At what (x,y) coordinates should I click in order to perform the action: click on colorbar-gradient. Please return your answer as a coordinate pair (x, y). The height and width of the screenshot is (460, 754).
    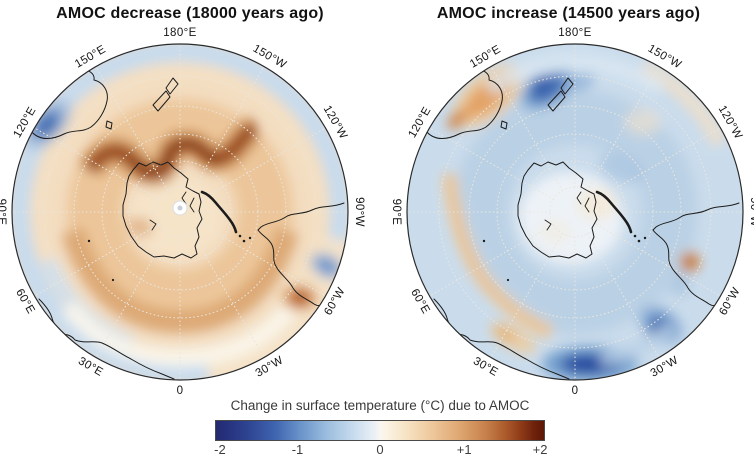
    Looking at the image, I should click on (380, 430).